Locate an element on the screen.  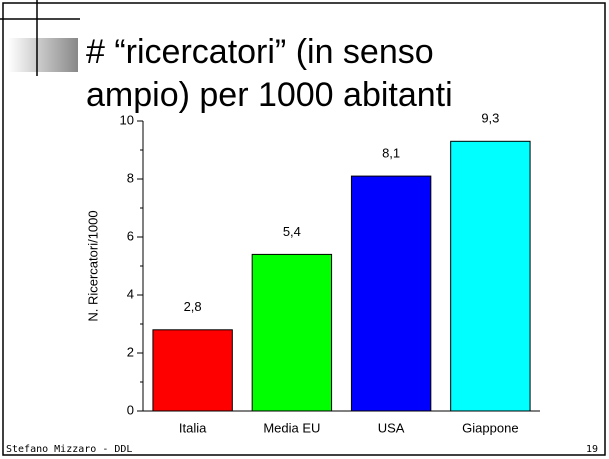
page-number: 19 is located at coordinates (592, 449).